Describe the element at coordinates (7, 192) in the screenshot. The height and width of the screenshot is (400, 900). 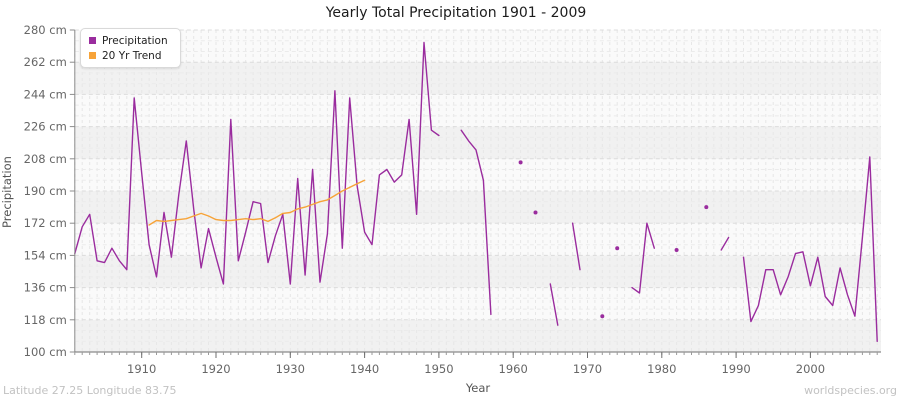
I see `y-axis-title: Precipitation` at that location.